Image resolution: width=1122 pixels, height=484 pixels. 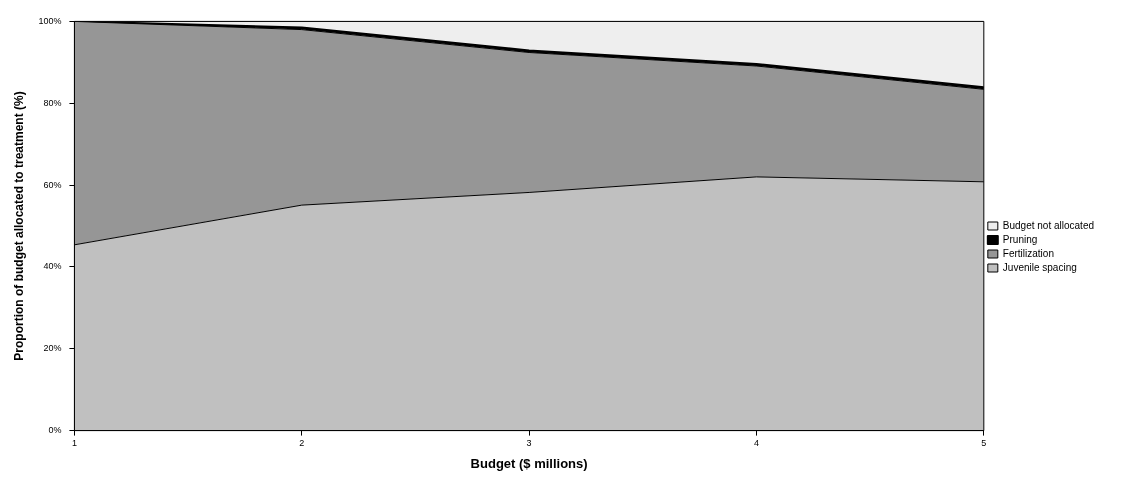 What do you see at coordinates (50, 20) in the screenshot?
I see `y-tick-label: 100%` at bounding box center [50, 20].